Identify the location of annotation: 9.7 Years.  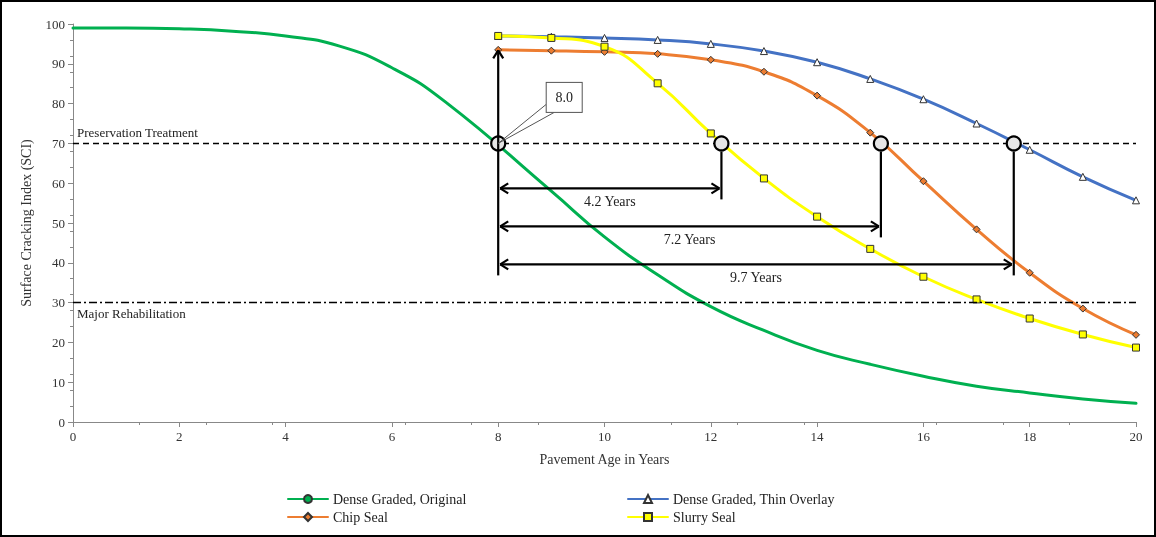
(756, 278).